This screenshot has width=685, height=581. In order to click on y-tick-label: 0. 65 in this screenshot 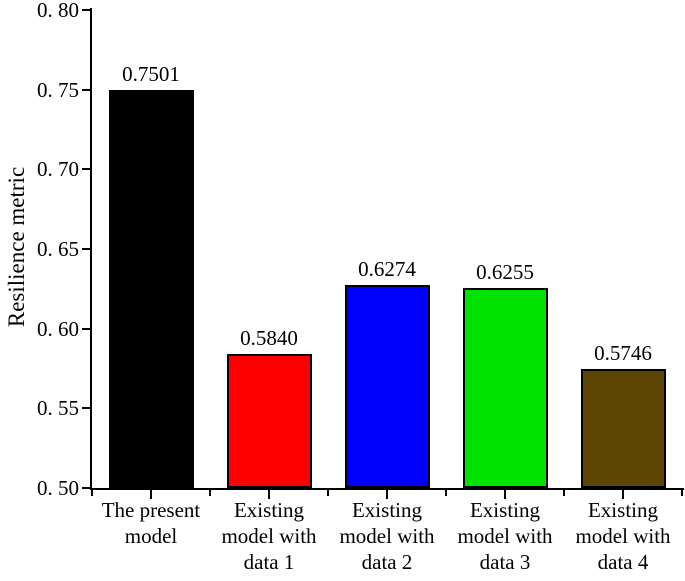, I will do `click(58, 249)`.